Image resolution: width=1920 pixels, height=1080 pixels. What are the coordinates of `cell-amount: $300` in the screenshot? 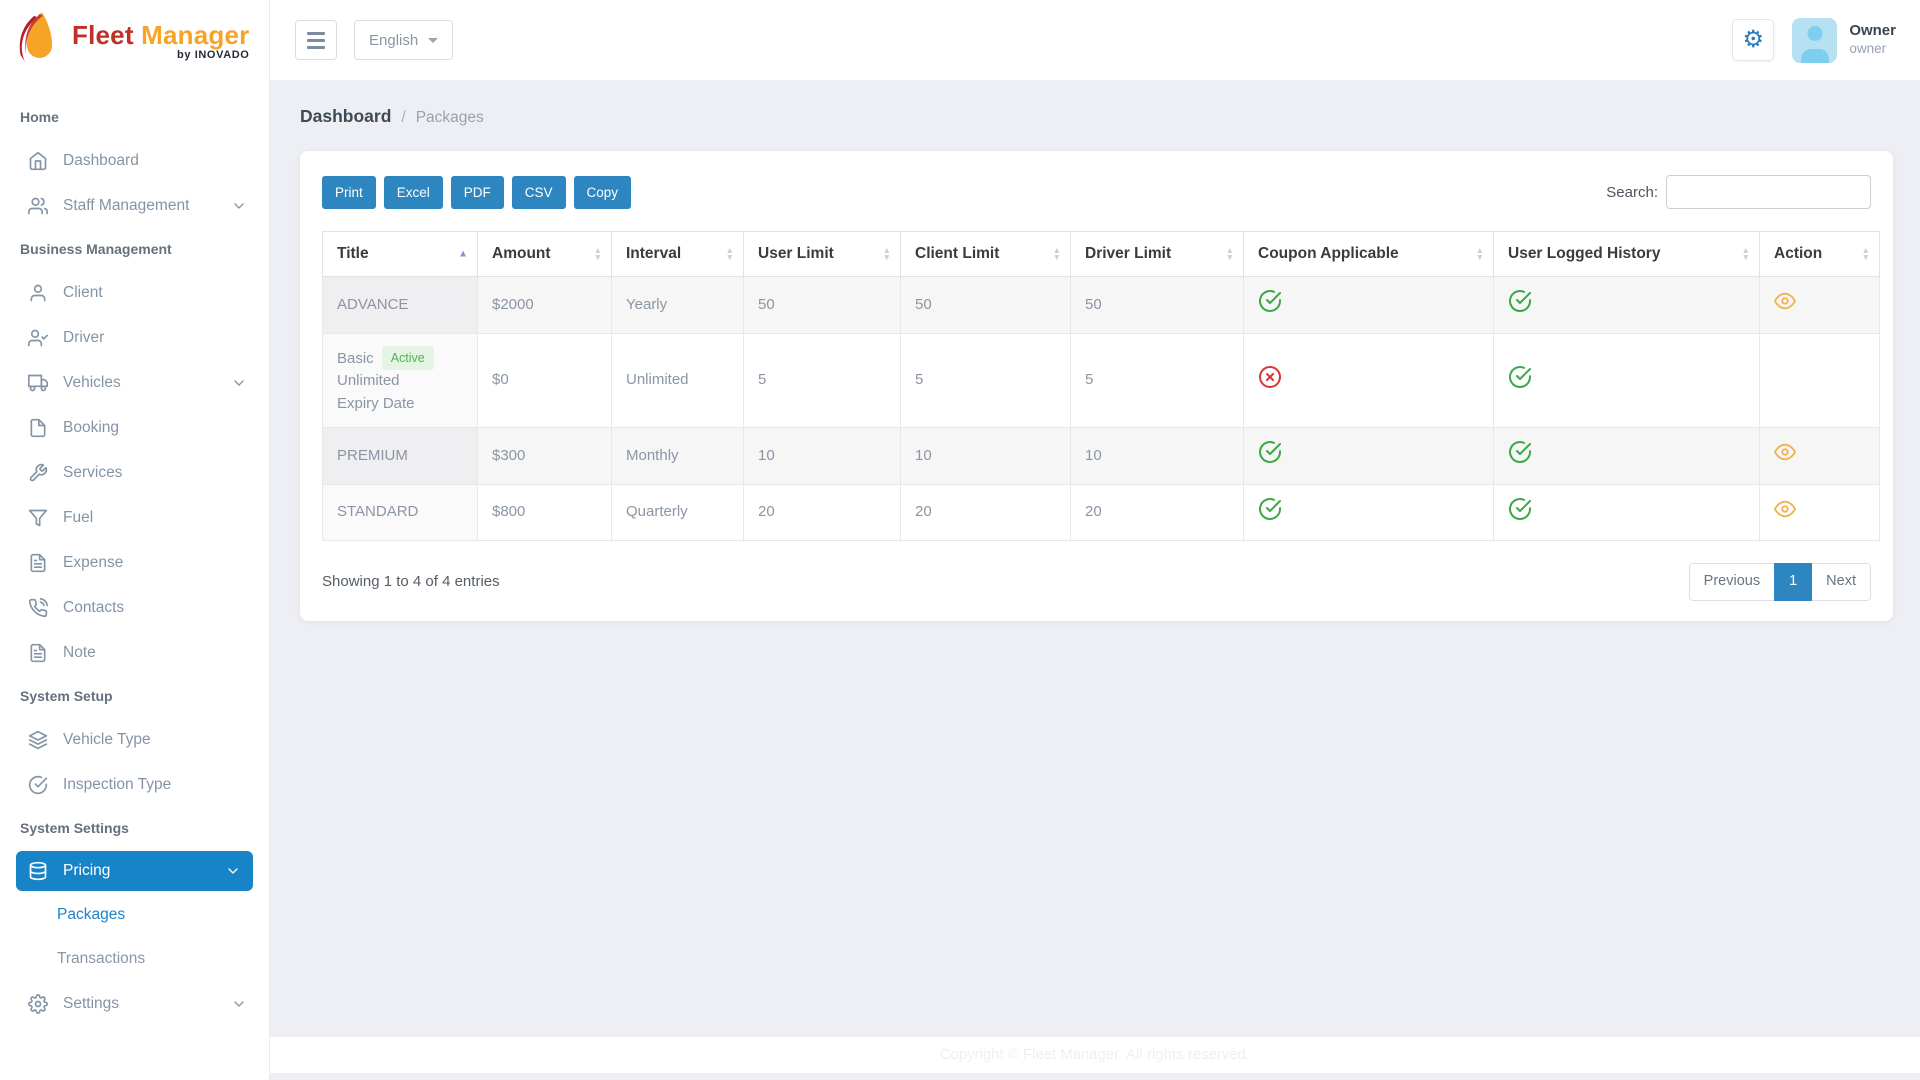 It's located at (544, 456).